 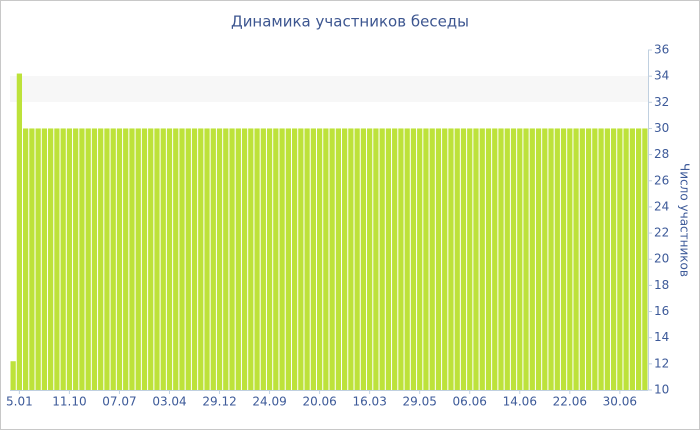 I want to click on y-tick-label: 26, so click(x=661, y=180).